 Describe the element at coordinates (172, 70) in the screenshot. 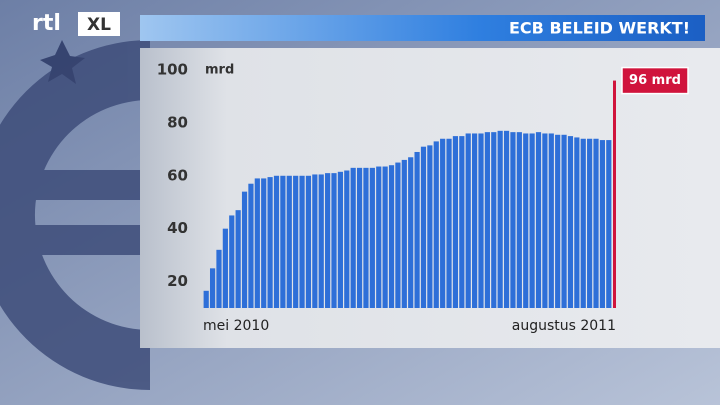

I see `y-tick-label: 100` at that location.